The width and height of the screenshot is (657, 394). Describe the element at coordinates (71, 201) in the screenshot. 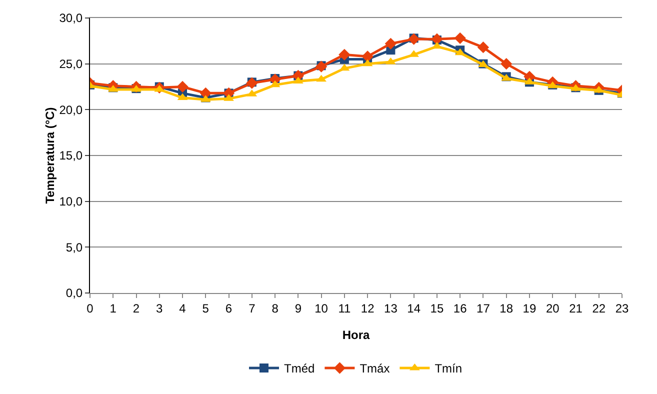

I see `y-tick-label: 10,0` at that location.